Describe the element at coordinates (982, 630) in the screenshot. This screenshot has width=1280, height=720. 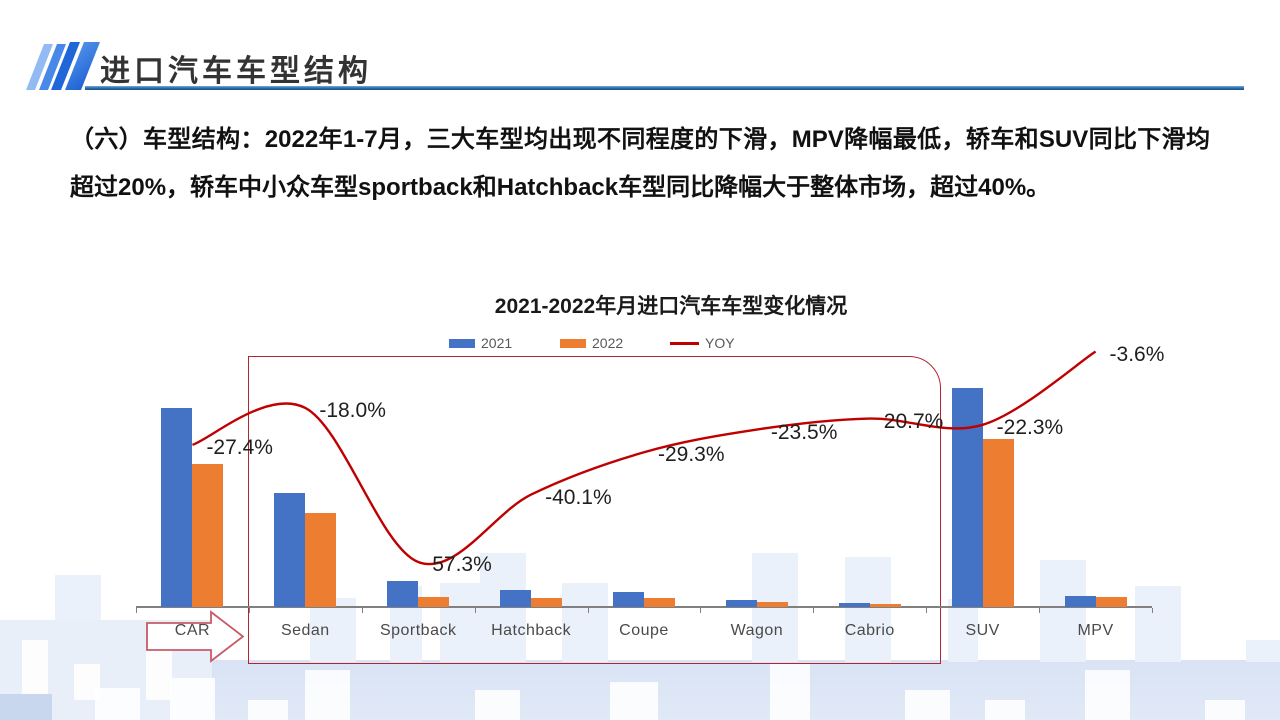
I see `category-label-suv: SUV` at that location.